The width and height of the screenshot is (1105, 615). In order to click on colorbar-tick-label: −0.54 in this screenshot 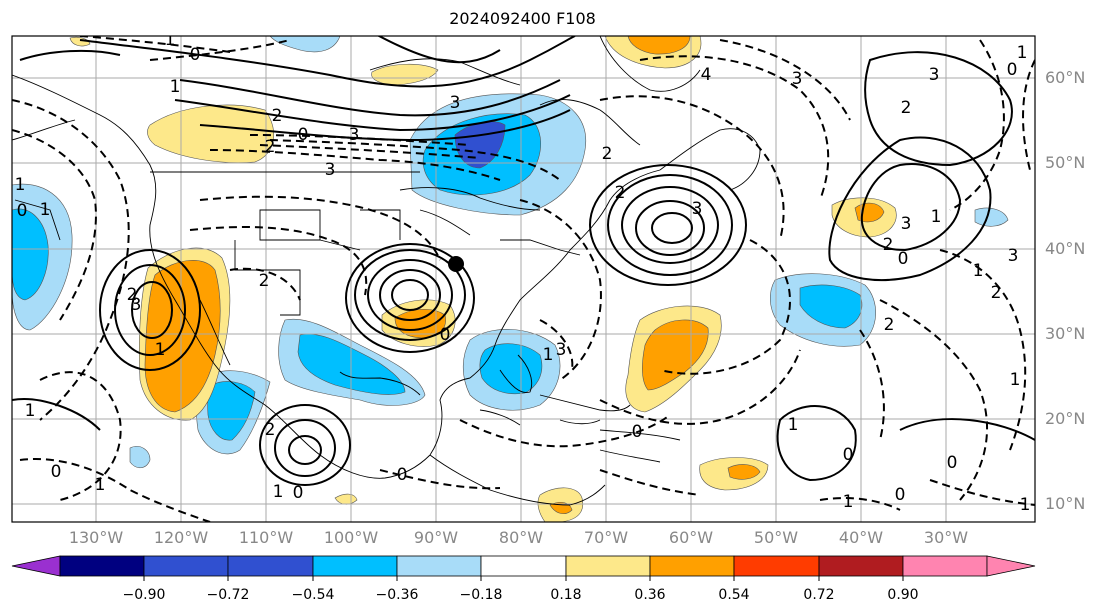, I will do `click(313, 595)`.